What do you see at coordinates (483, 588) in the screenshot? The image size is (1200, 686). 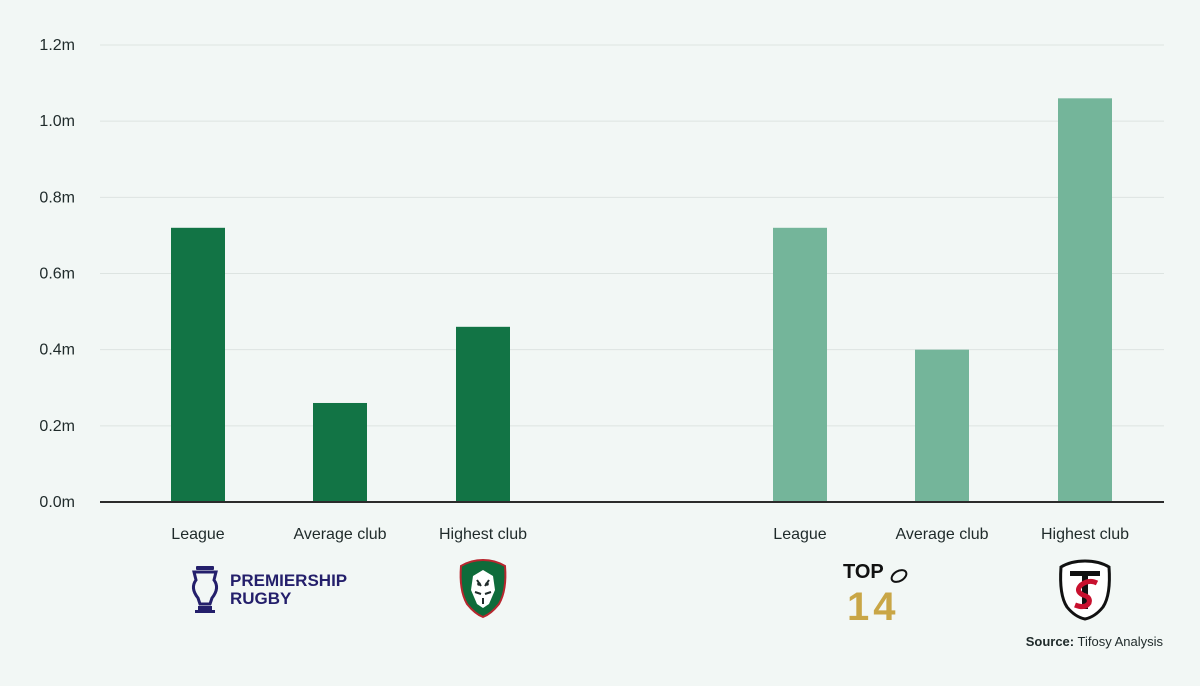 I see `leicester-tigers-crest` at bounding box center [483, 588].